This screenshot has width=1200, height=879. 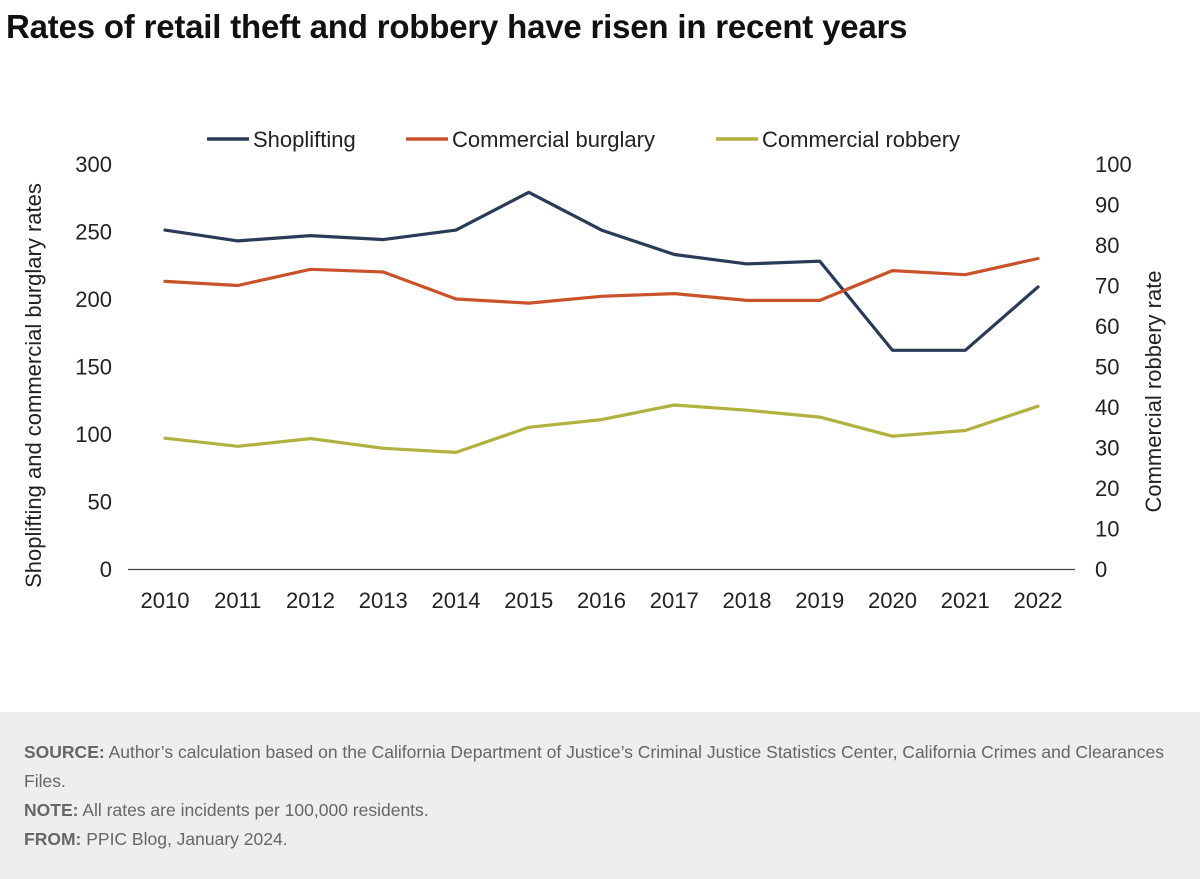 I want to click on y-right-tick-label: 10, so click(x=1107, y=529).